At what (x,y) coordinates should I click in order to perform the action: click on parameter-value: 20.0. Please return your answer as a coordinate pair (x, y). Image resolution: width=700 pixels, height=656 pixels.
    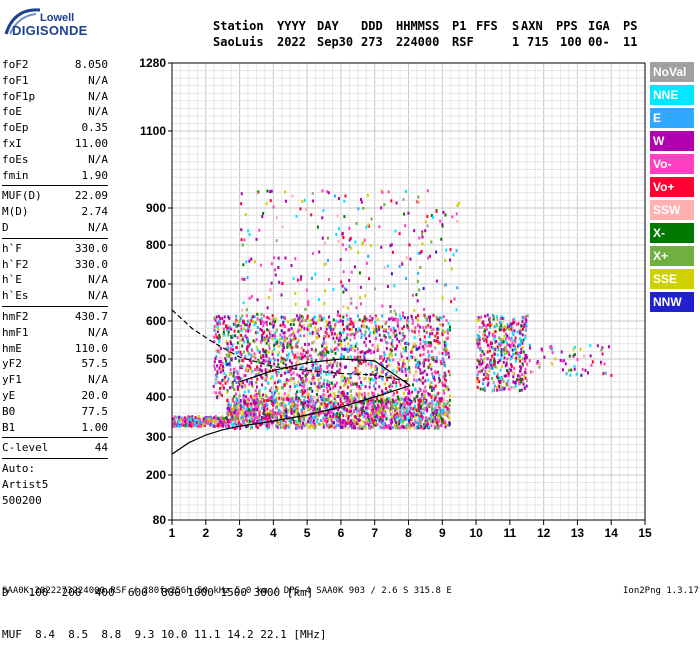
    Looking at the image, I should click on (95, 395).